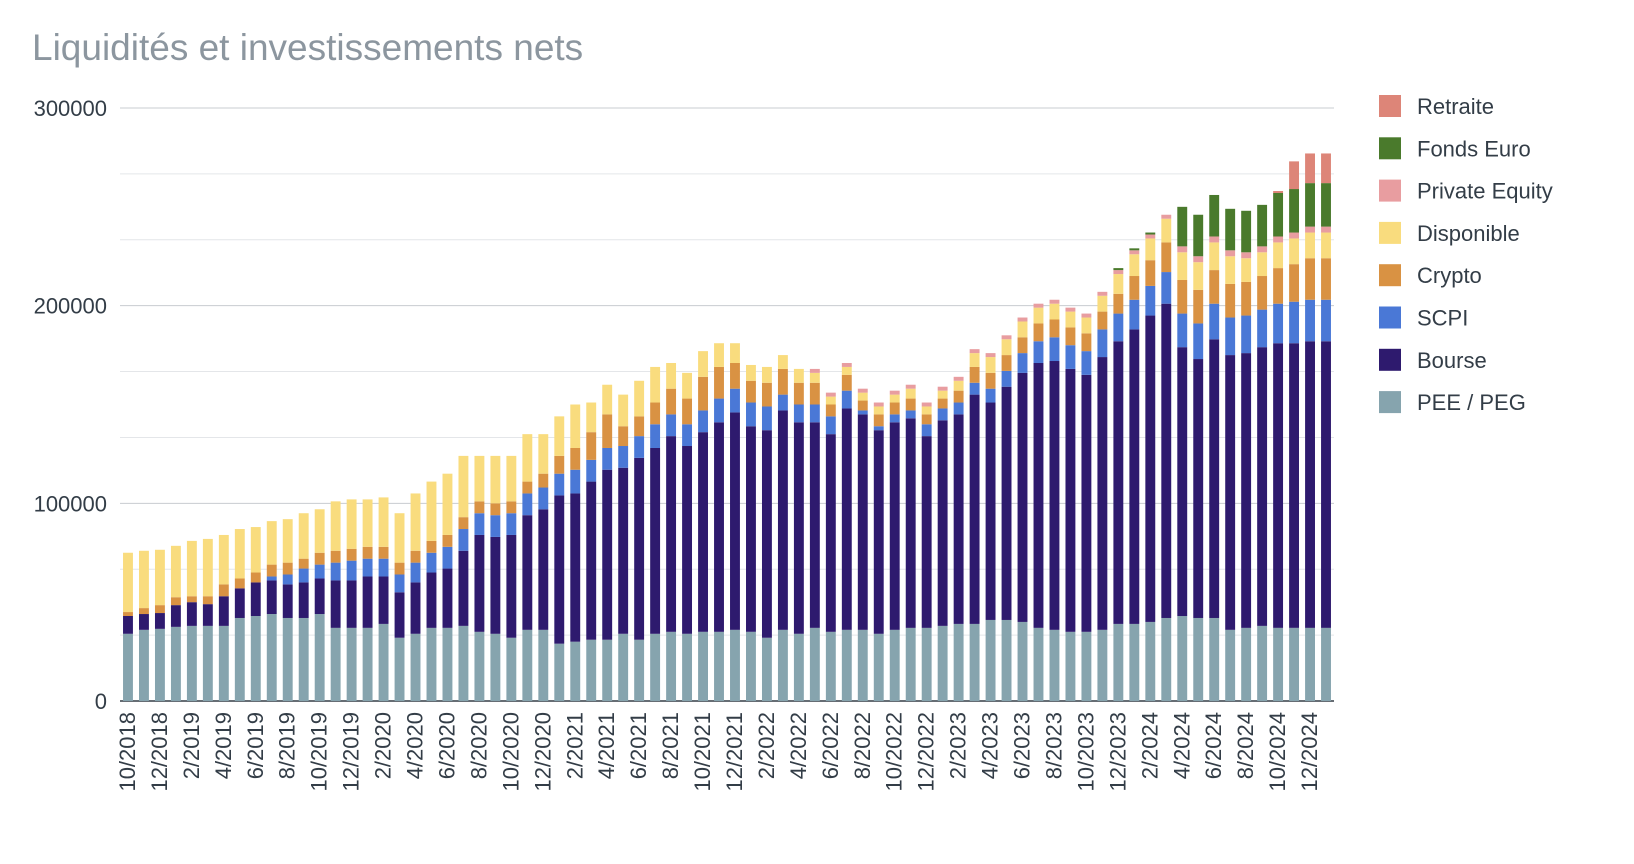  Describe the element at coordinates (127, 752) in the screenshot. I see `x-tick-label: 10/2018` at that location.